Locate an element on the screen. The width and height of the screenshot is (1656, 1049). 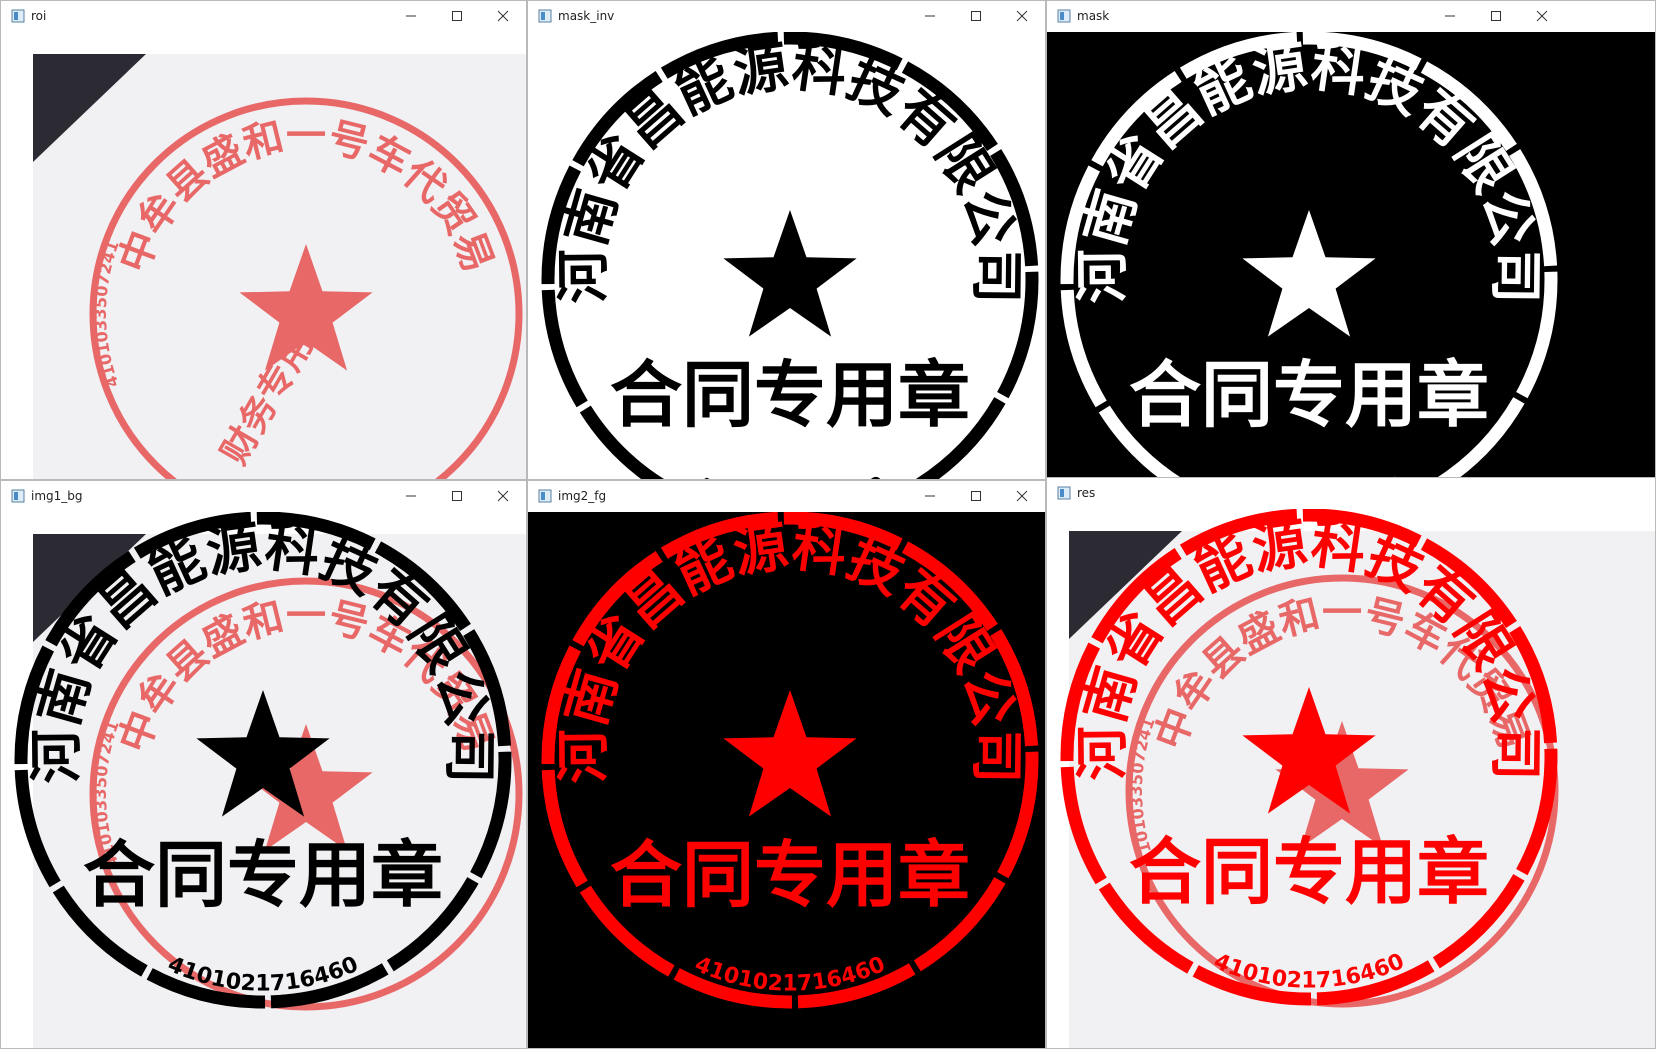
title-bar: mask is located at coordinates (1351, 16).